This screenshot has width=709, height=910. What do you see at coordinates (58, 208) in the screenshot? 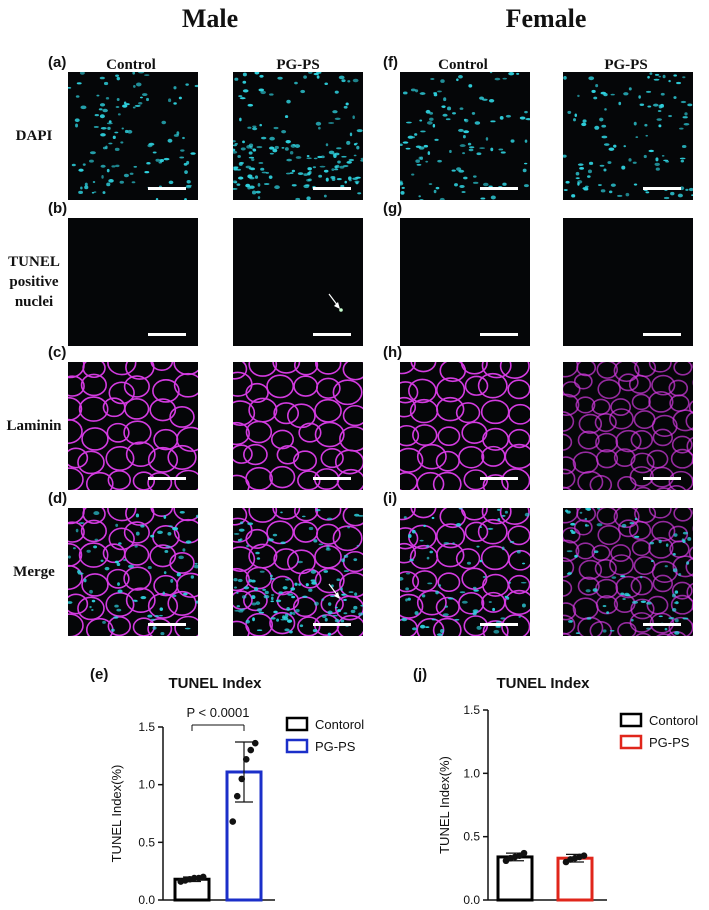
I see `panel-letter-b: (b)` at bounding box center [58, 208].